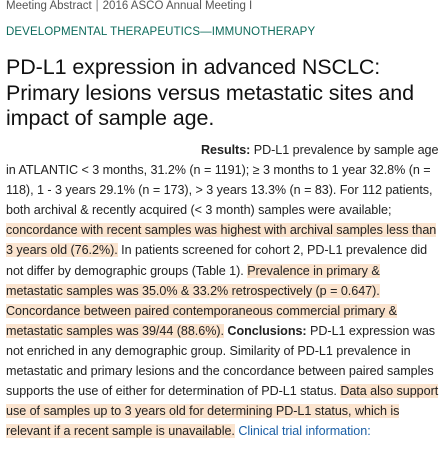 The image size is (441, 467). Describe the element at coordinates (267, 330) in the screenshot. I see `conclusions-label: Conclusions:` at that location.